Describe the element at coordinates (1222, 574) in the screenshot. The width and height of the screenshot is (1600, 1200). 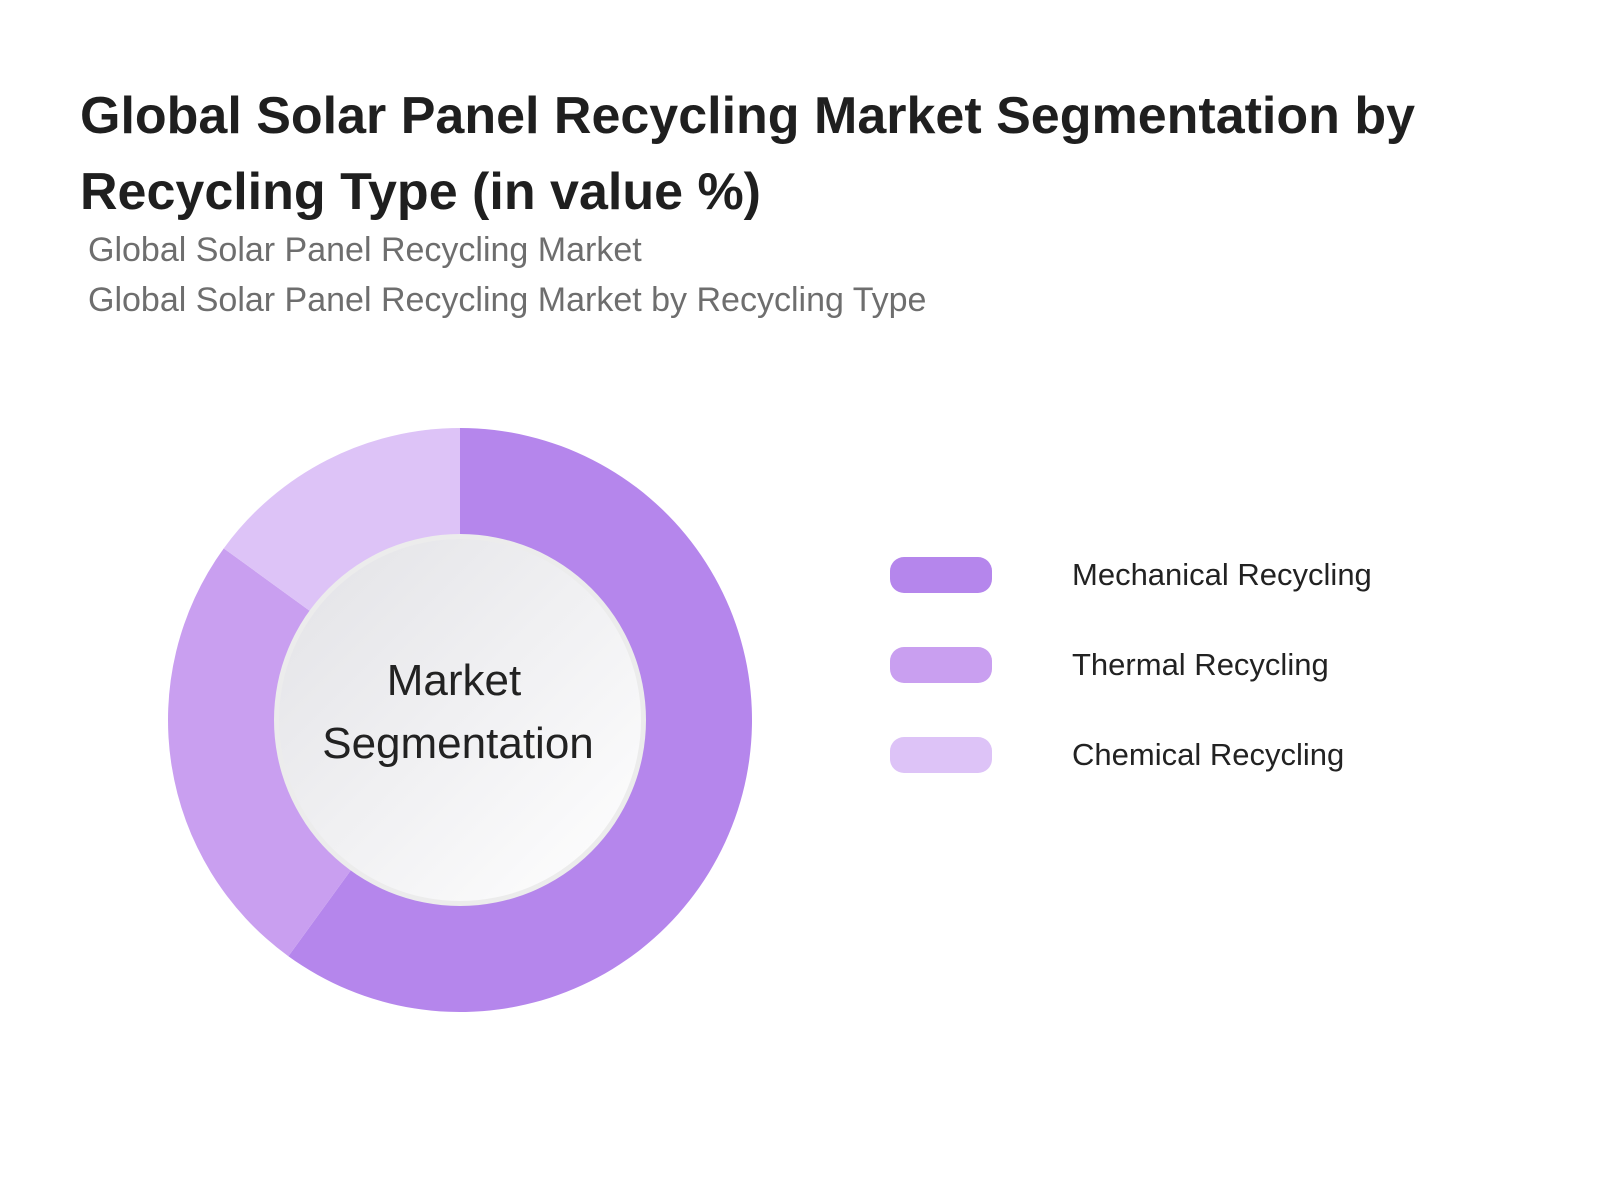
I see `legend-label: Mechanical Recycling` at that location.